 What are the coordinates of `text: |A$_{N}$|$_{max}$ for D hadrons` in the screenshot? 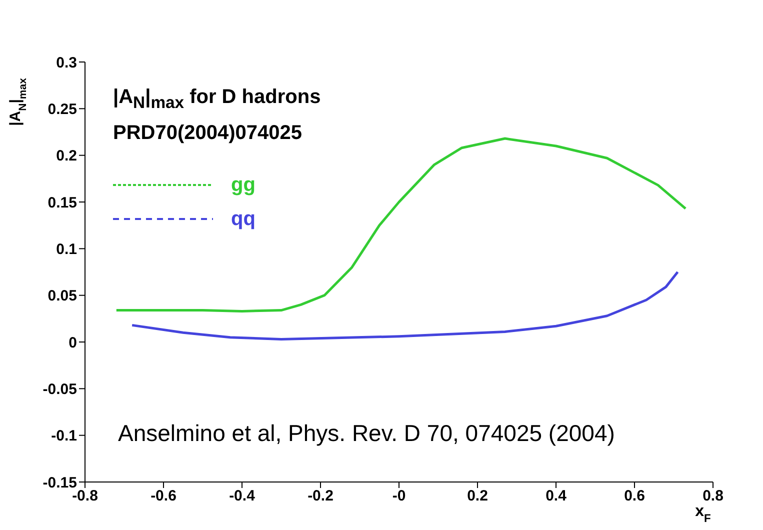 It's located at (217, 99).